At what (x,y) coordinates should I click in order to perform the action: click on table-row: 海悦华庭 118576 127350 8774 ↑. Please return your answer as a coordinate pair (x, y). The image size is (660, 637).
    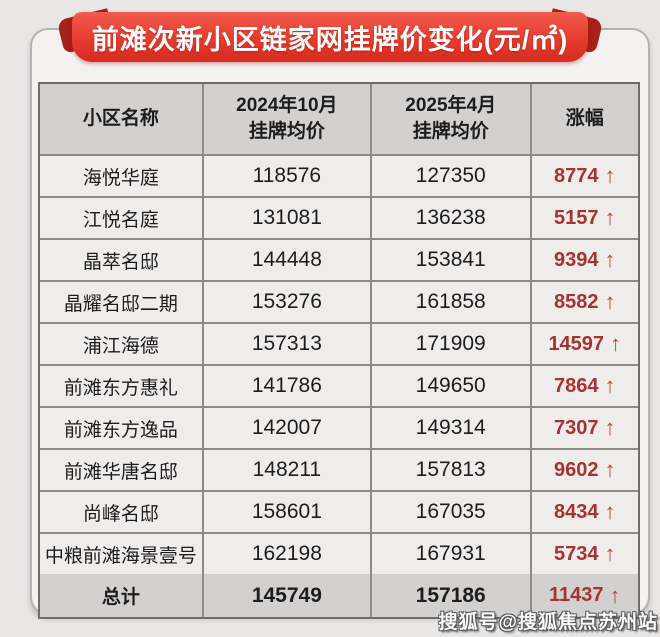
    Looking at the image, I should click on (339, 177).